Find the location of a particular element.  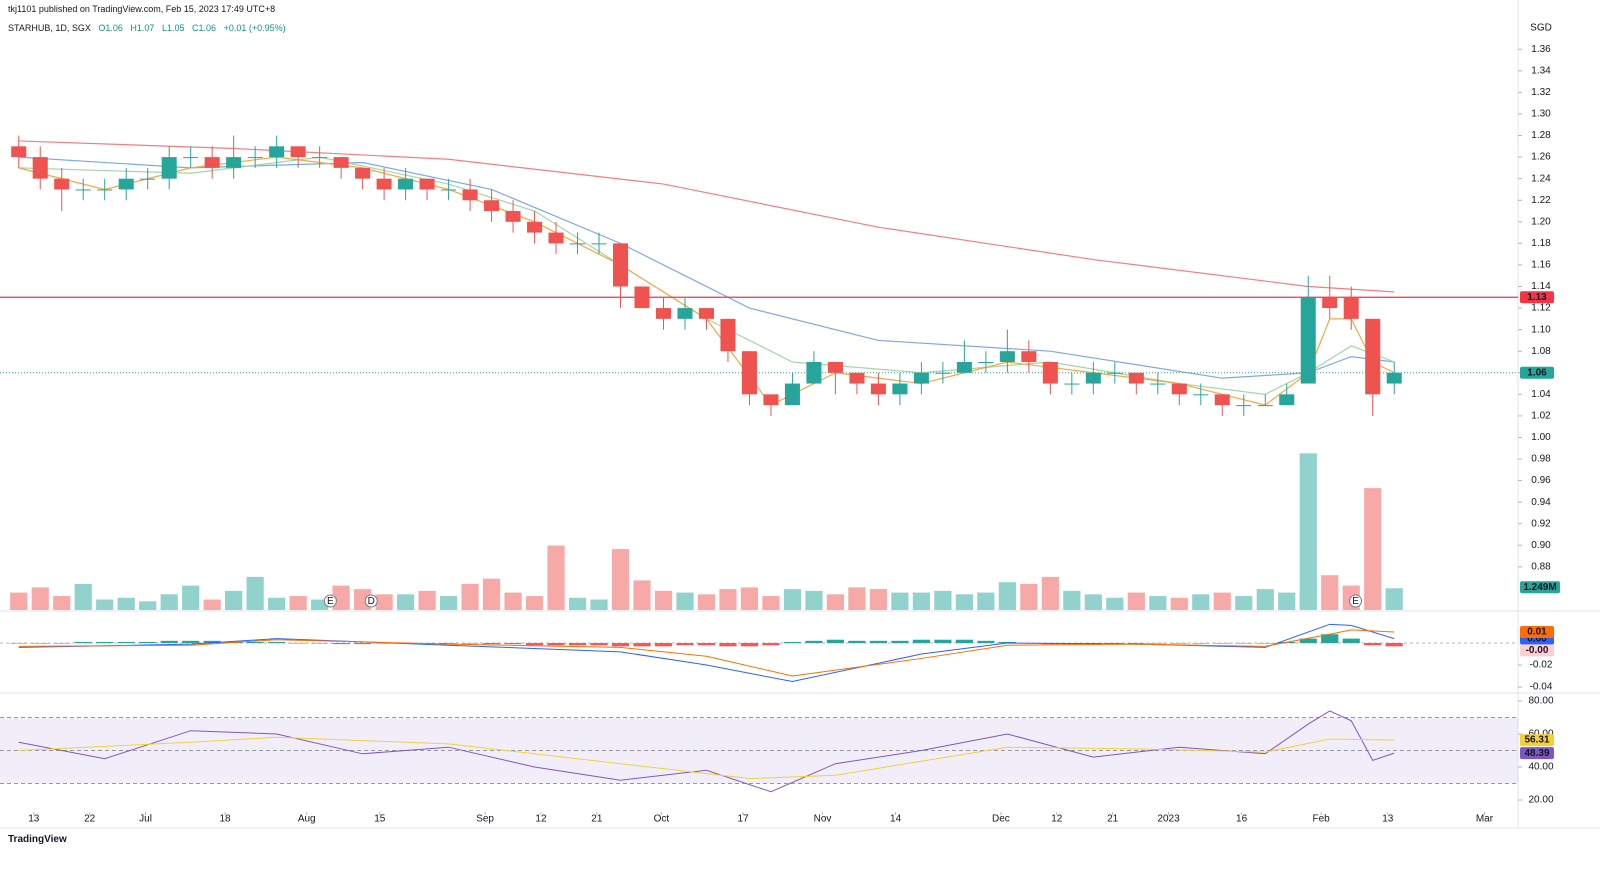

y-tick-label: 1.10 is located at coordinates (1541, 329).